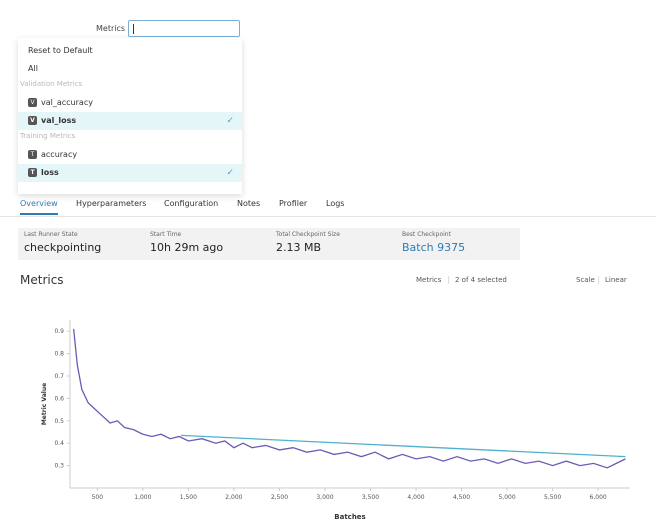  Describe the element at coordinates (293, 203) in the screenshot. I see `tab: Profiler` at that location.